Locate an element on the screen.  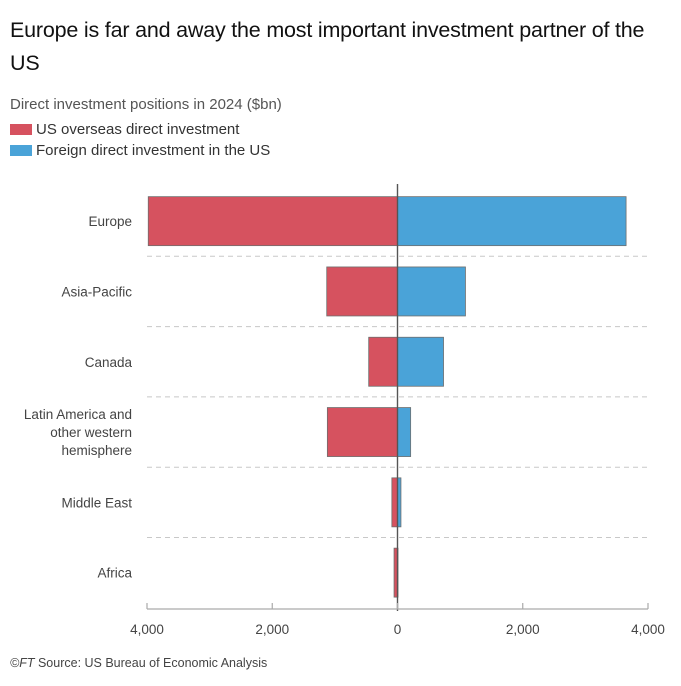
legend-label: US overseas direct investment is located at coordinates (138, 129).